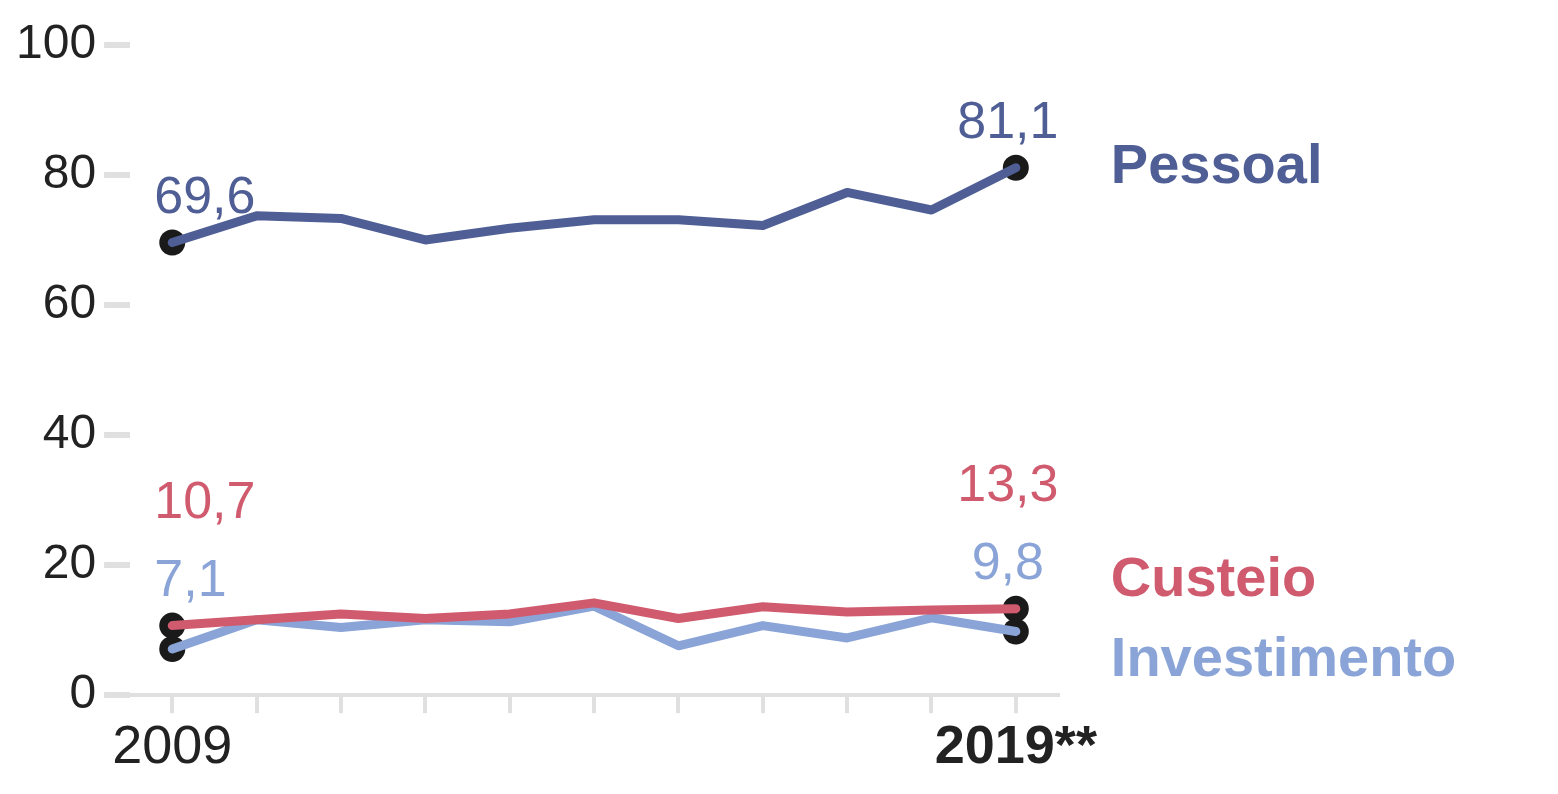 The image size is (1558, 794). Describe the element at coordinates (1213, 576) in the screenshot. I see `series-label: Custeio` at that location.